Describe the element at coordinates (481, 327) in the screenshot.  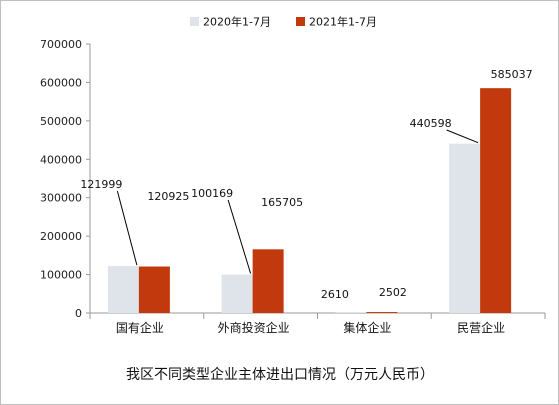
I see `x-category-label: 民营企业` at that location.